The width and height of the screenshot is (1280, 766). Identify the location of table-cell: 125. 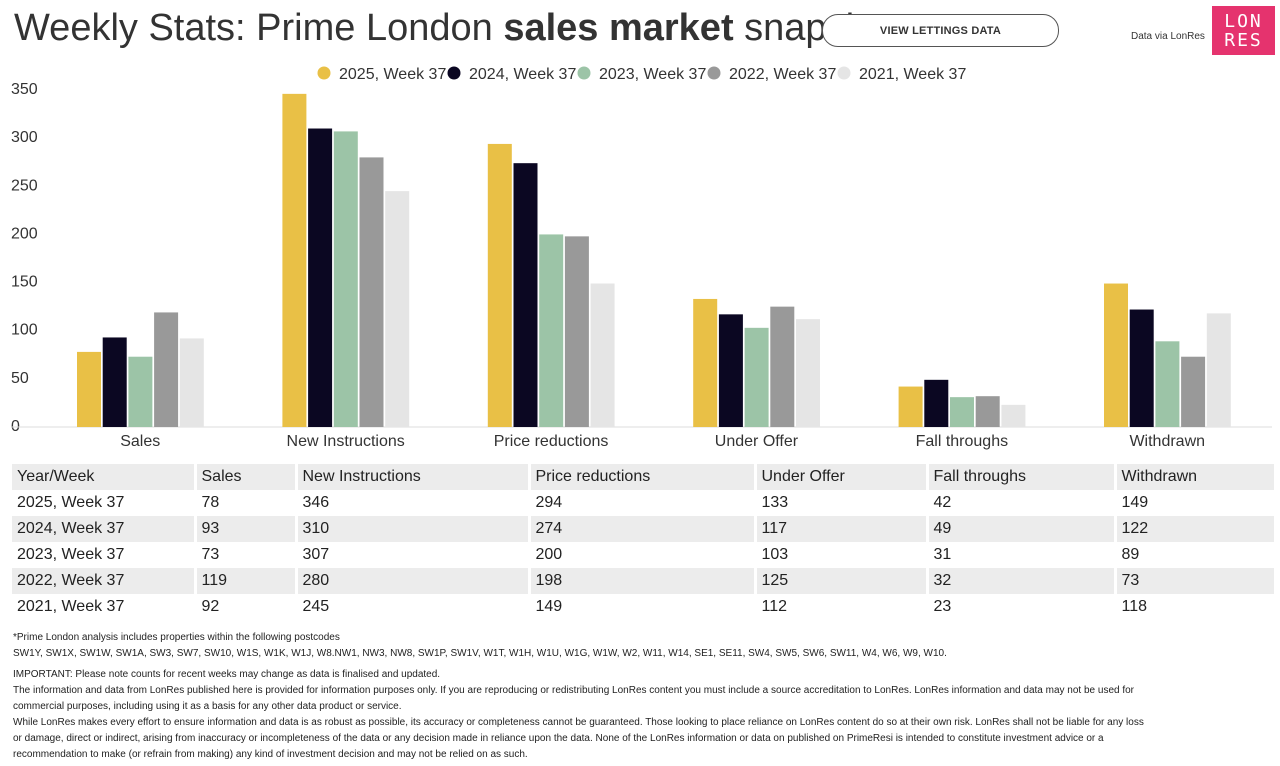
(842, 581).